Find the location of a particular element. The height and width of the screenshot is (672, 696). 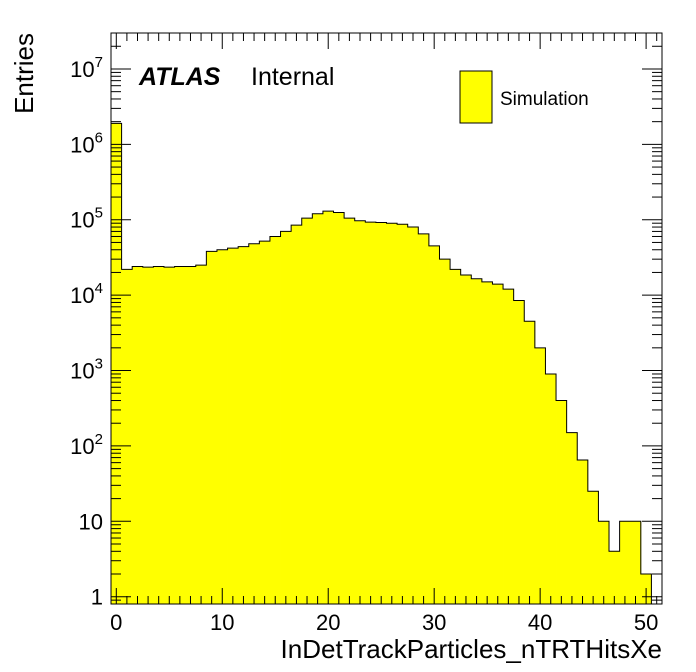

y-tick-label: 10⁶ is located at coordinates (86, 143).